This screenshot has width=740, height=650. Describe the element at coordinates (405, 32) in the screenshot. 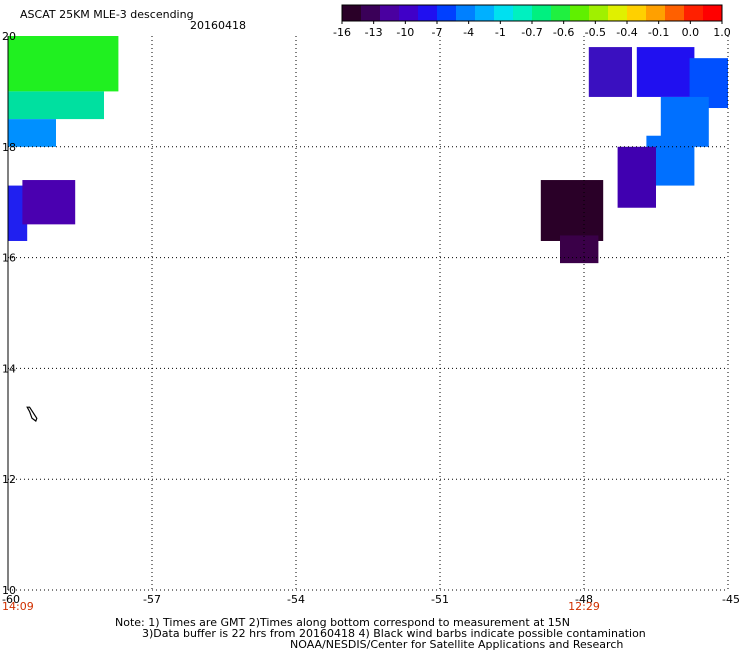

I see `colorbar-tick-label: -10` at that location.